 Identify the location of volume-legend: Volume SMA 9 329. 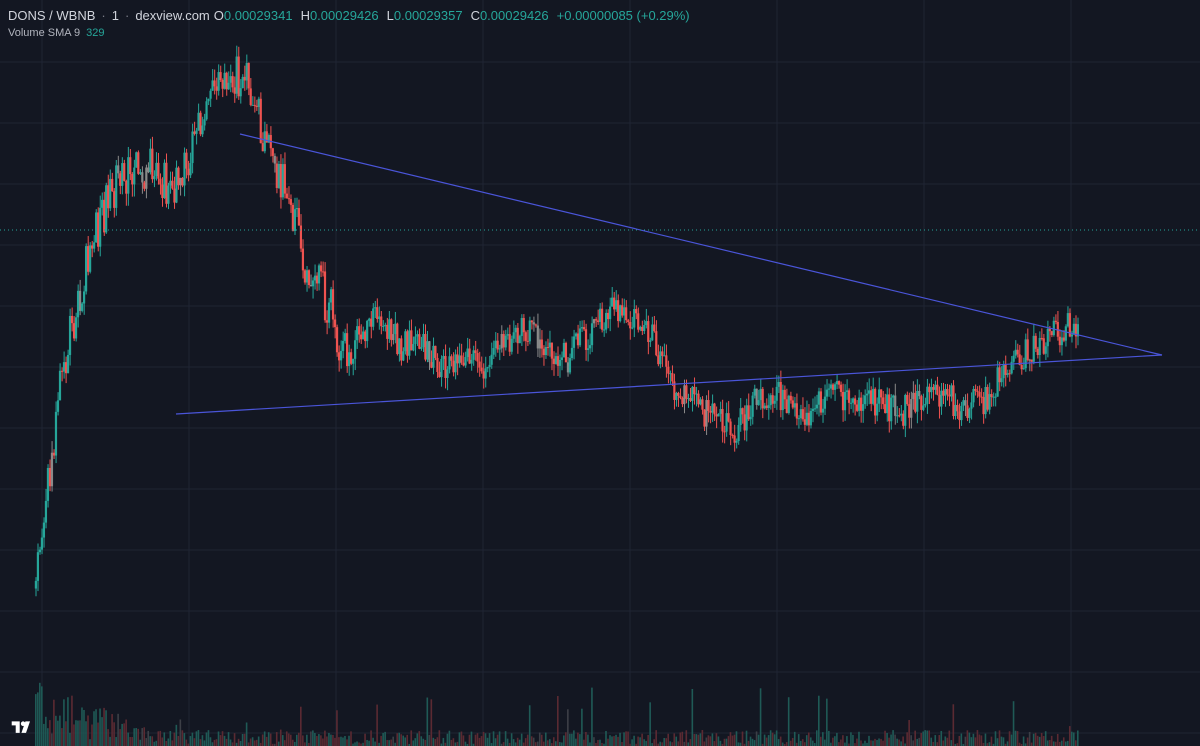
(349, 33).